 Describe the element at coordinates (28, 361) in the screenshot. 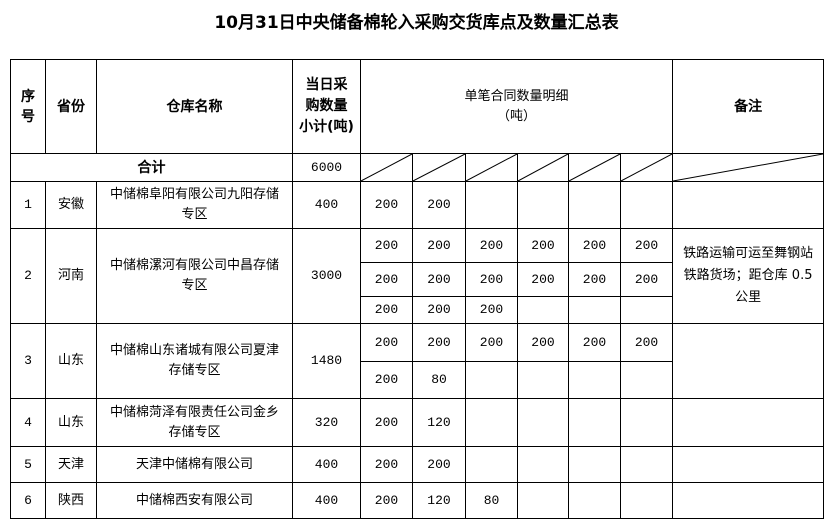

I see `row-seq: 3` at that location.